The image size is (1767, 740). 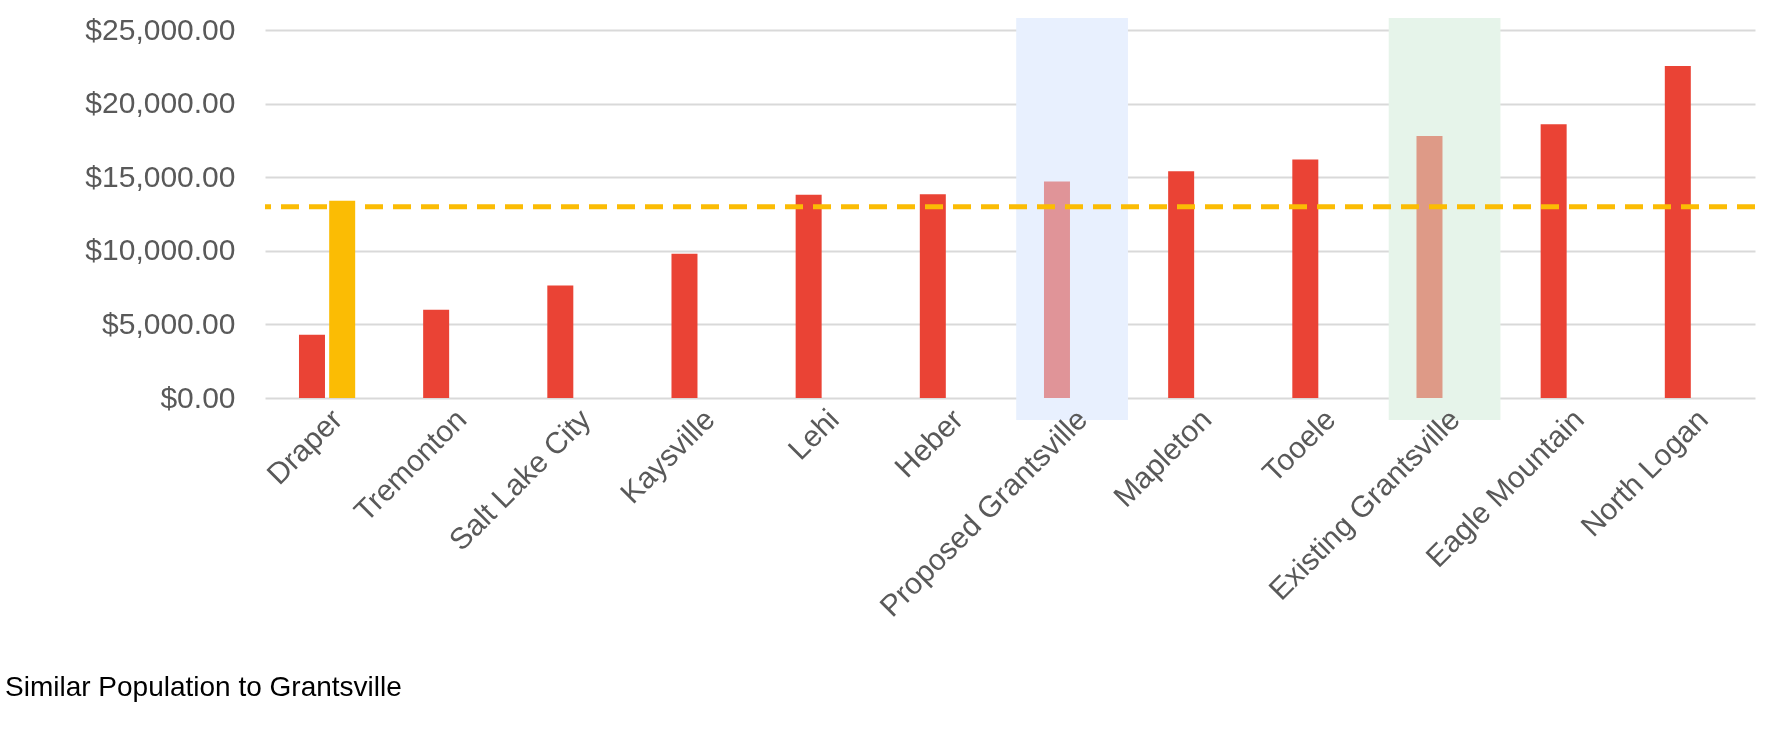 What do you see at coordinates (160, 250) in the screenshot?
I see `y-tick-label: $10,000.00` at bounding box center [160, 250].